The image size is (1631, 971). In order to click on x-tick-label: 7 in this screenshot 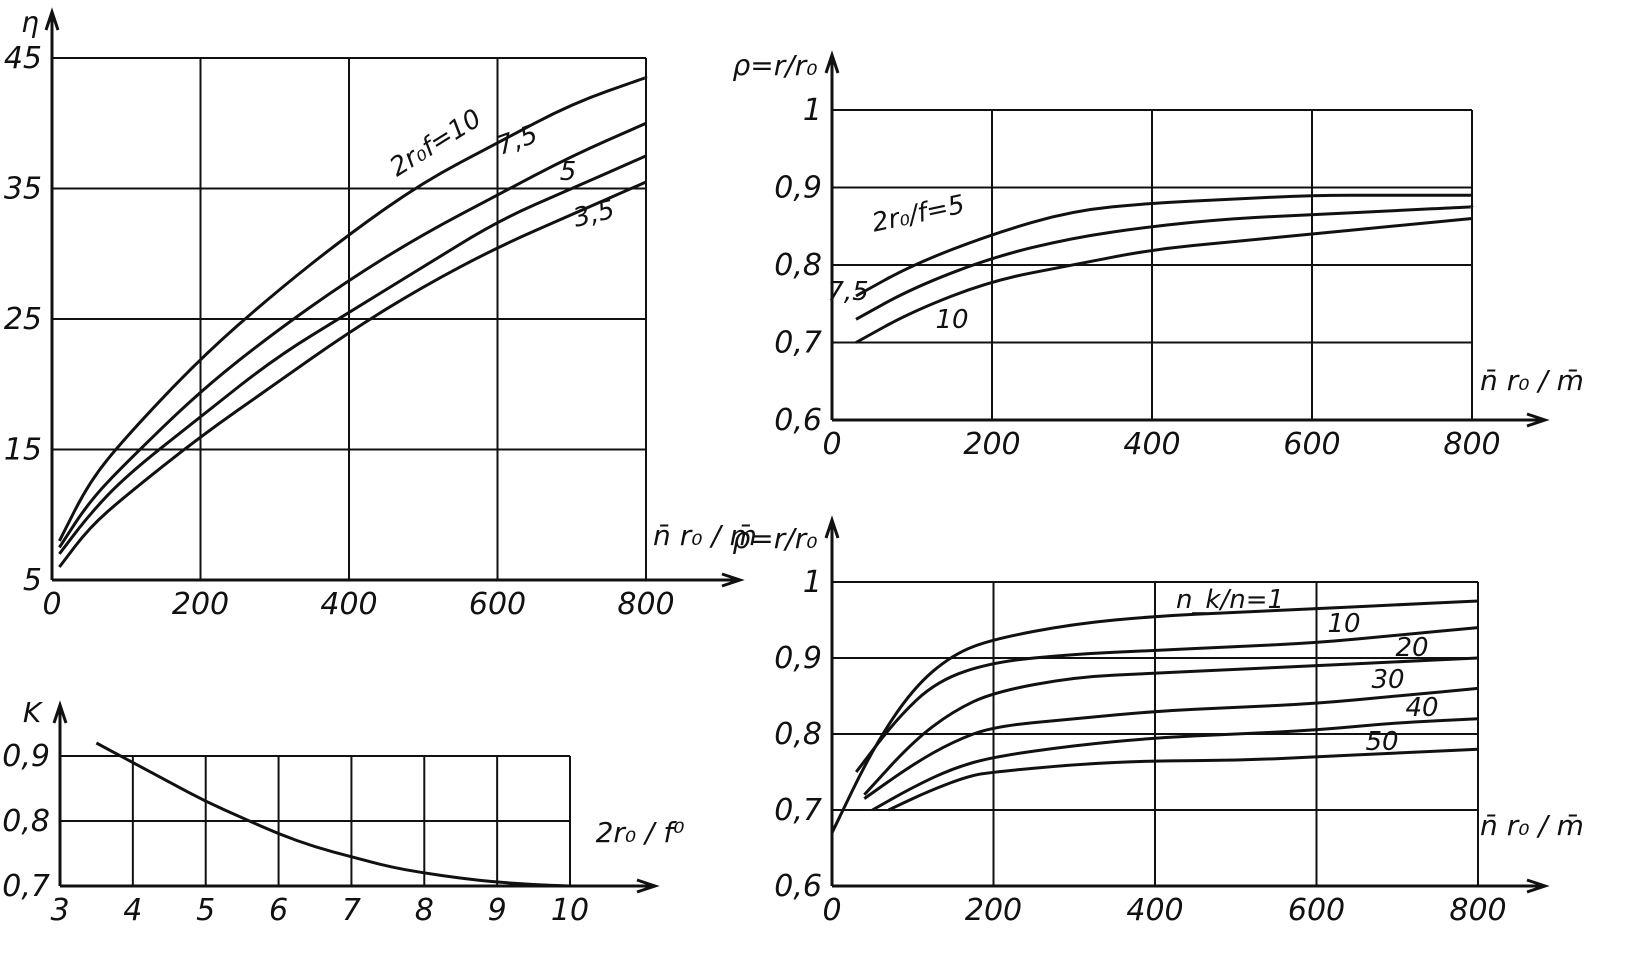, I will do `click(351, 910)`.